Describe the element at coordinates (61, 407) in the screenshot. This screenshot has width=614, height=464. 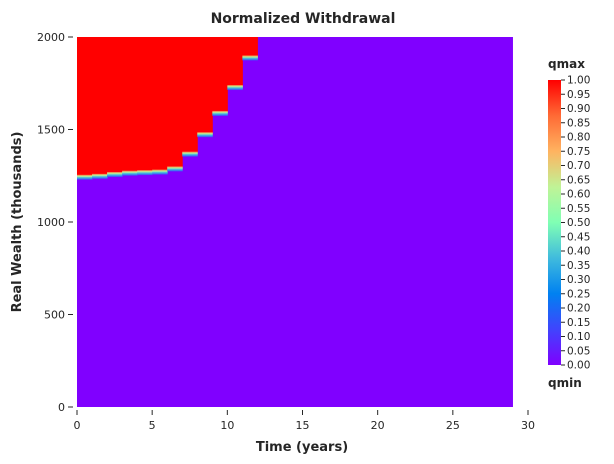
I see `y-tick-label: 0` at that location.